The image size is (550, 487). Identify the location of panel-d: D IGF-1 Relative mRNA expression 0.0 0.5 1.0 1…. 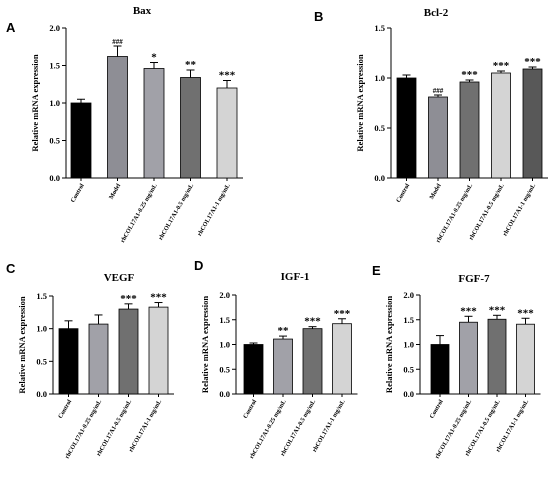
(276, 359).